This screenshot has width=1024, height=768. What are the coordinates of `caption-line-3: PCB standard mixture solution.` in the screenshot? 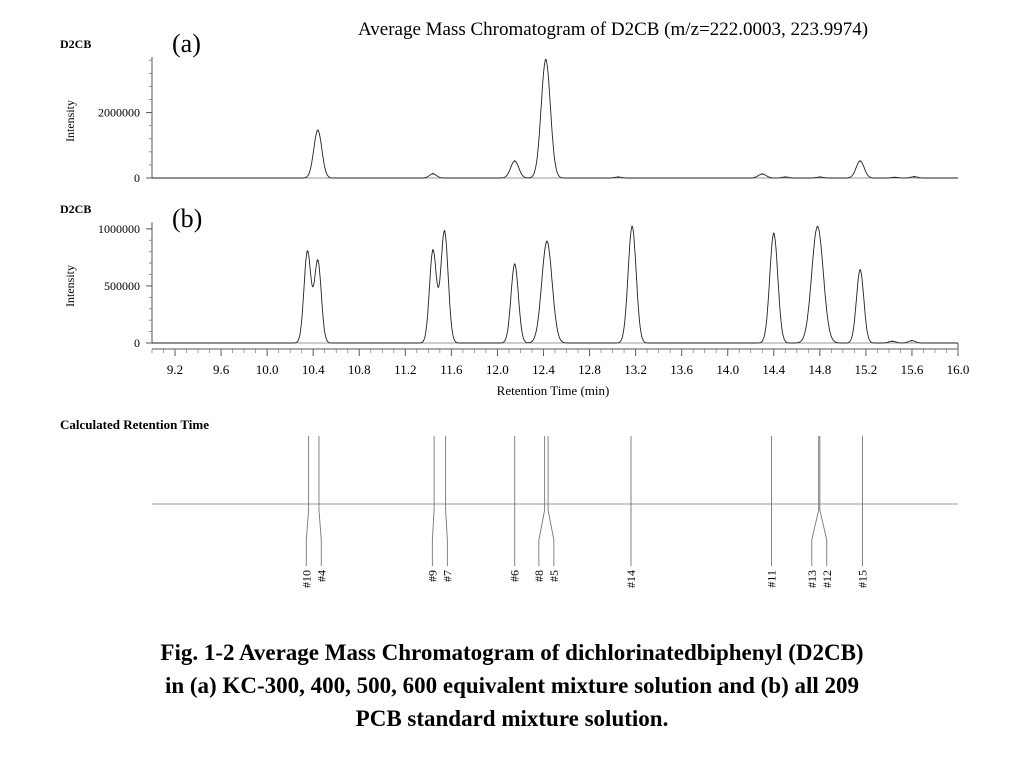 It's located at (512, 718).